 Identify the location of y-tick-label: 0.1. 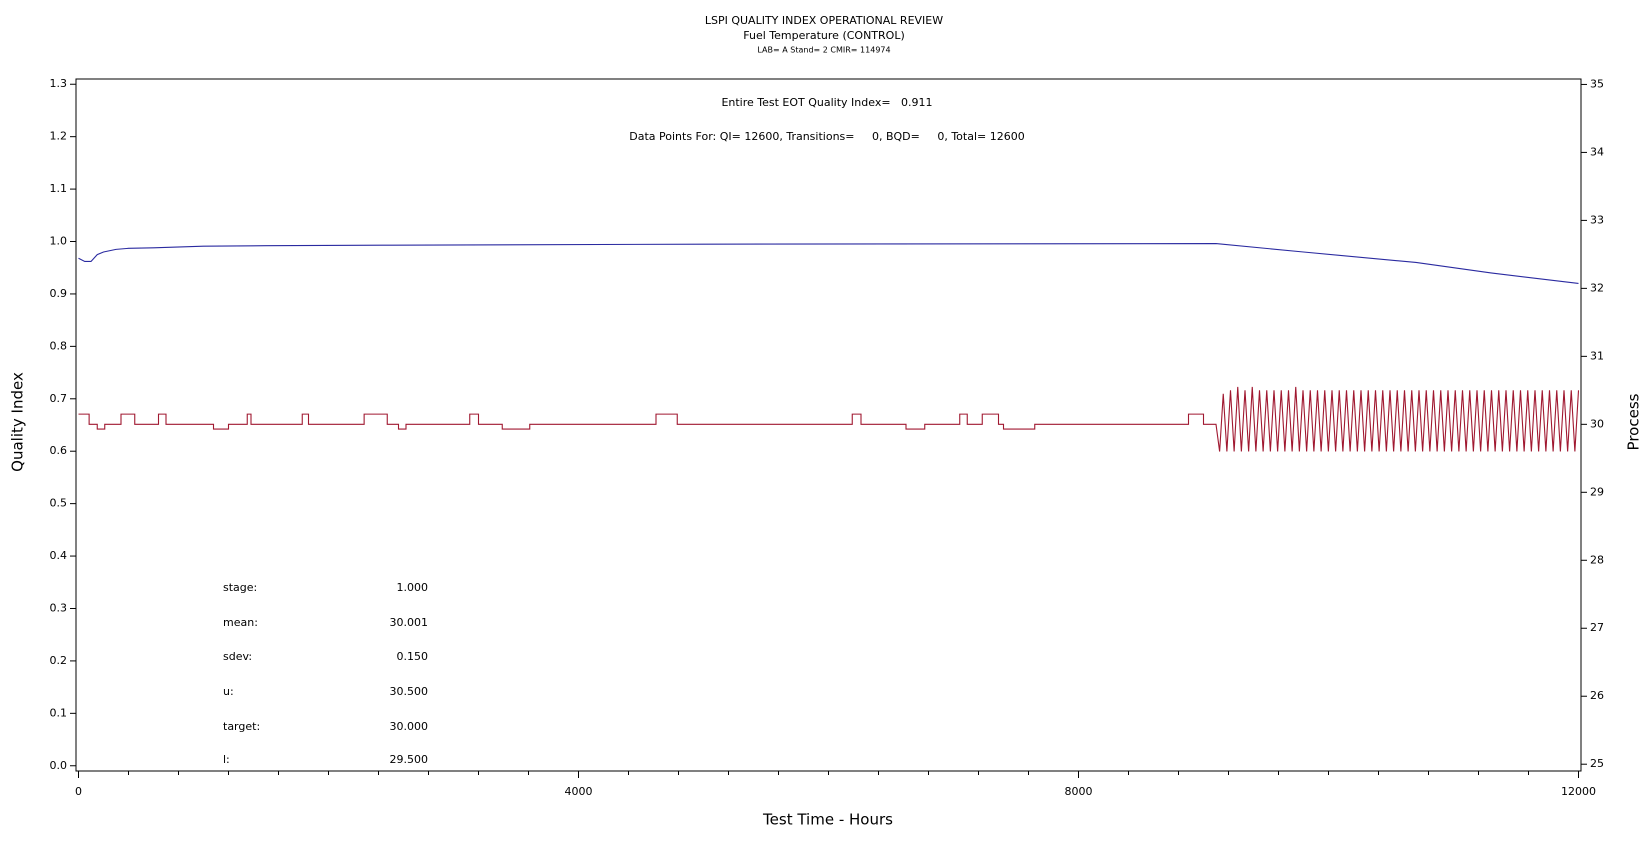
(59, 712).